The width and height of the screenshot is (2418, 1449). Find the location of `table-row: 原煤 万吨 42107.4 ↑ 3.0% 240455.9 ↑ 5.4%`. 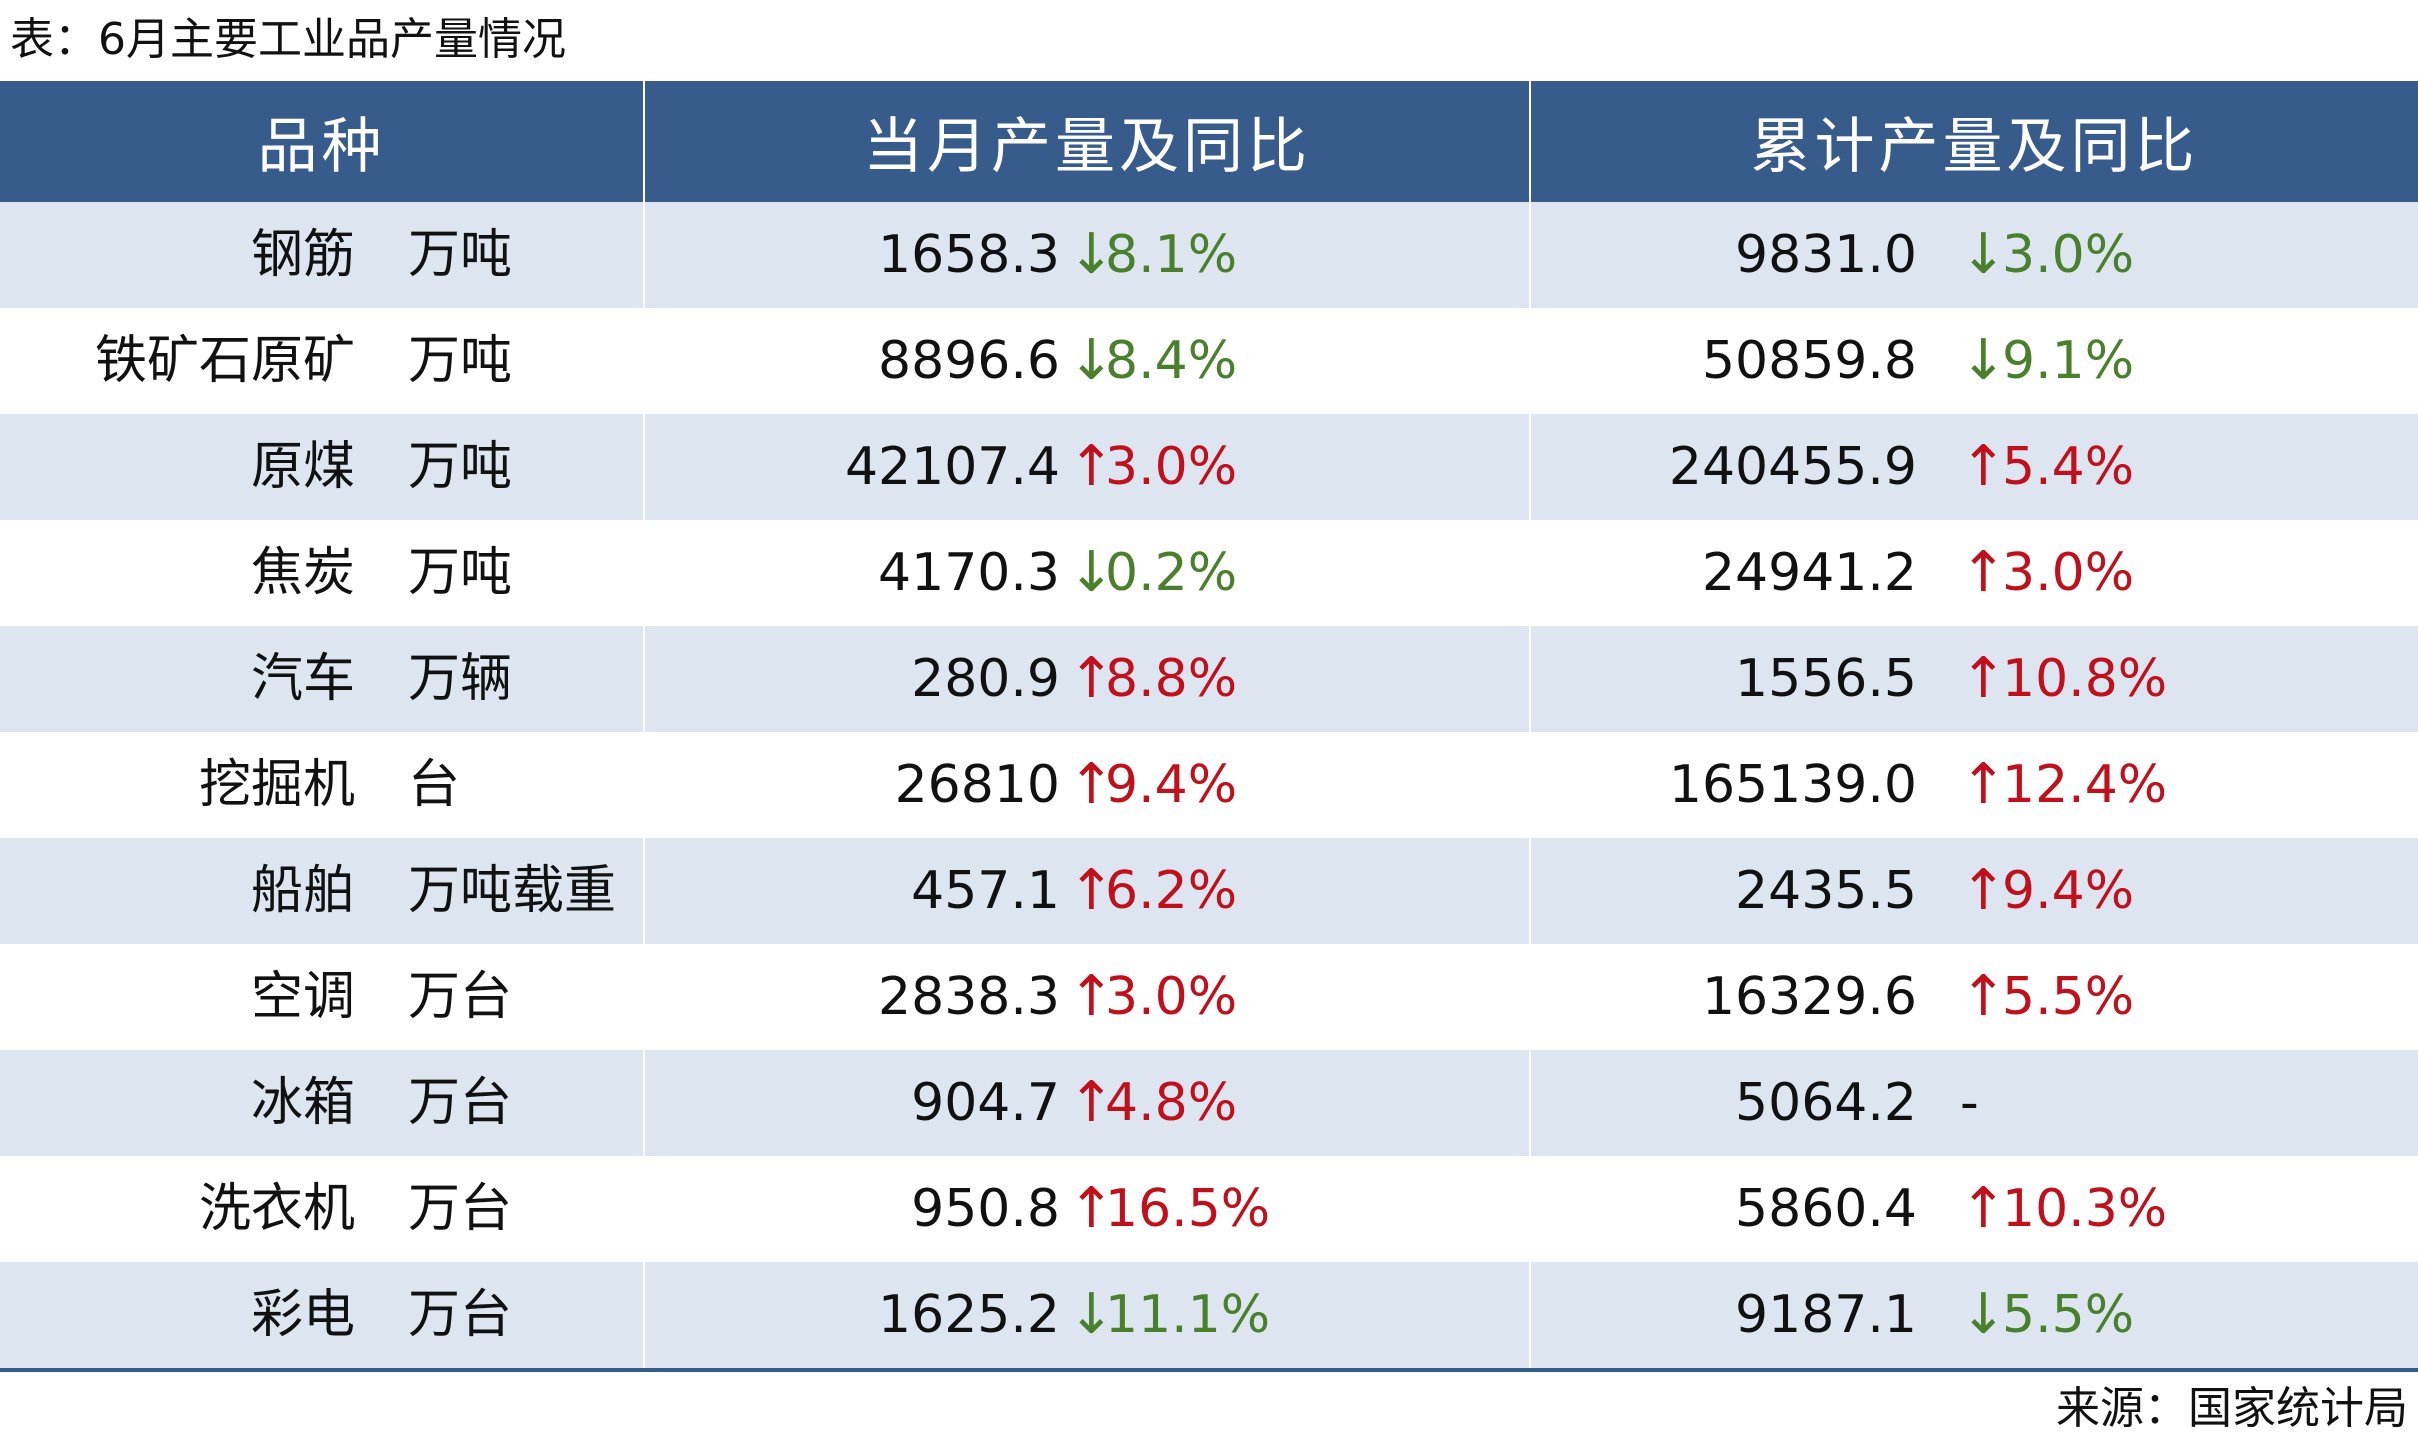

table-row: 原煤 万吨 42107.4 ↑ 3.0% 240455.9 ↑ 5.4% is located at coordinates (1209, 467).